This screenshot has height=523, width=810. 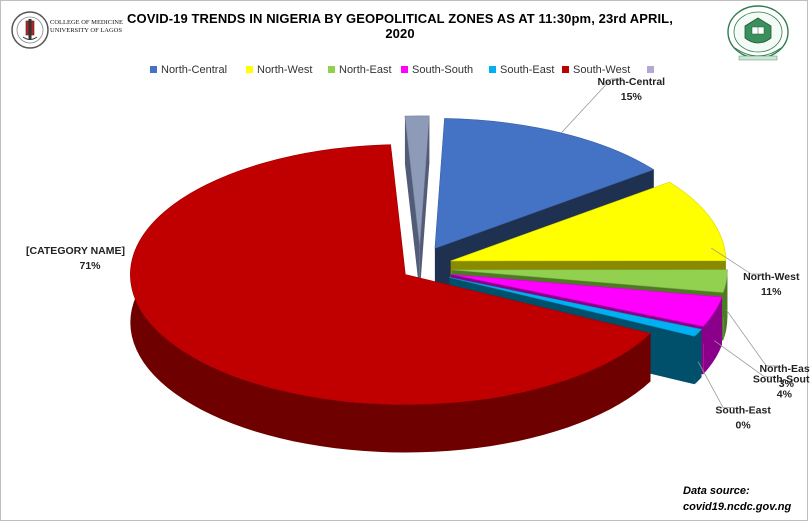 I want to click on legend-label: North-Central, so click(x=194, y=70).